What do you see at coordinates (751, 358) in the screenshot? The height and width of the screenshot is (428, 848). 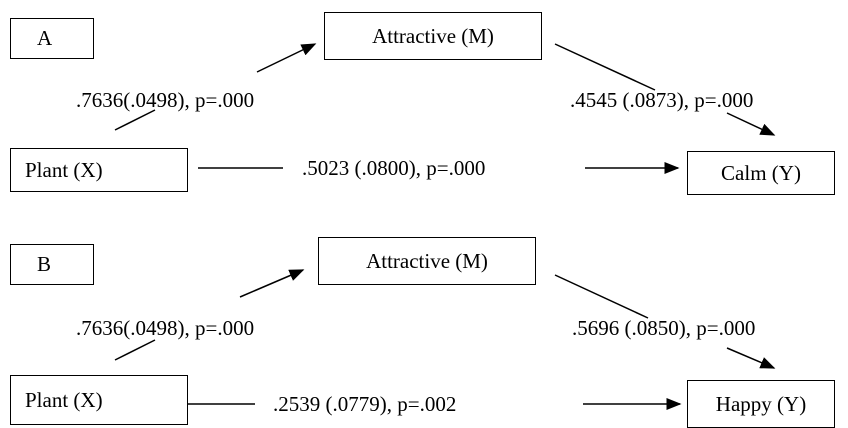 I see `panel-b-path-b-lower-arrow` at bounding box center [751, 358].